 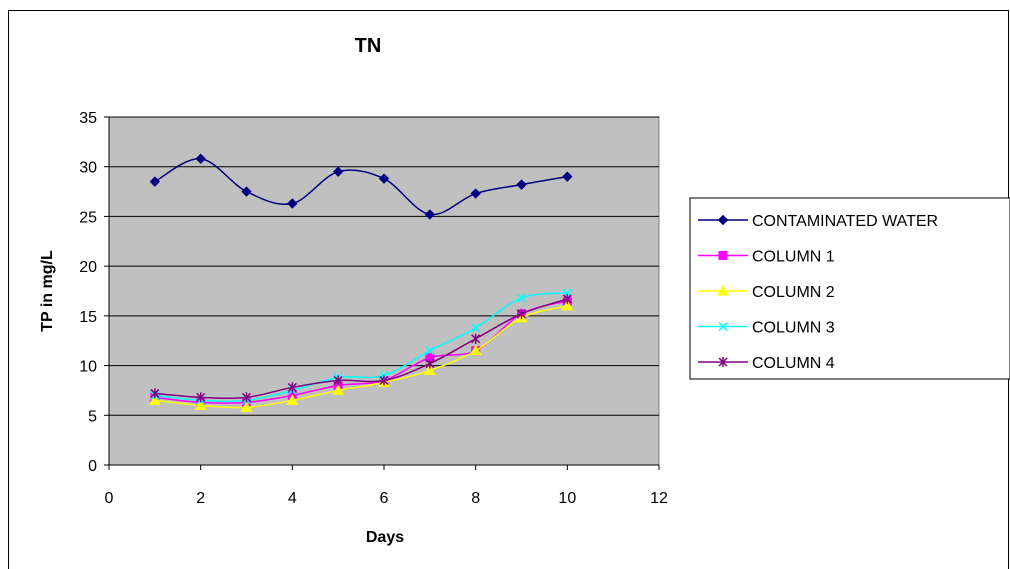 I want to click on legend-item: COLUMN 3, so click(x=766, y=328).